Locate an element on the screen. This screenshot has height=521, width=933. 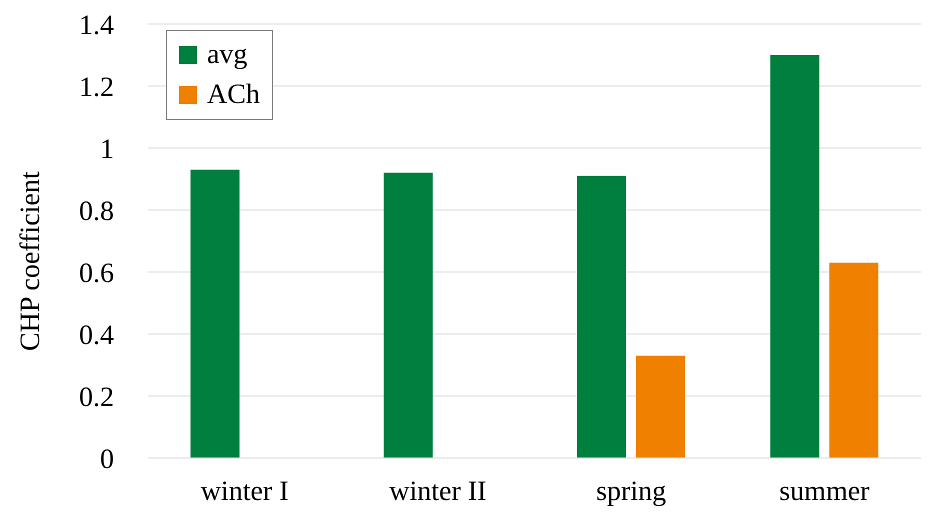
y-tick-label: 1.4 is located at coordinates (96, 25).